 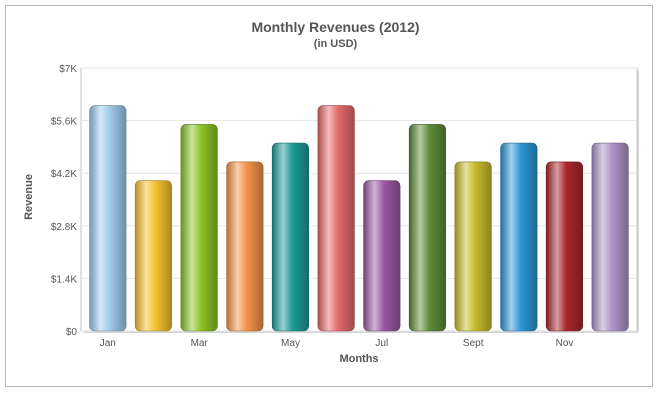 What do you see at coordinates (108, 343) in the screenshot?
I see `x-tick-label: Jan` at bounding box center [108, 343].